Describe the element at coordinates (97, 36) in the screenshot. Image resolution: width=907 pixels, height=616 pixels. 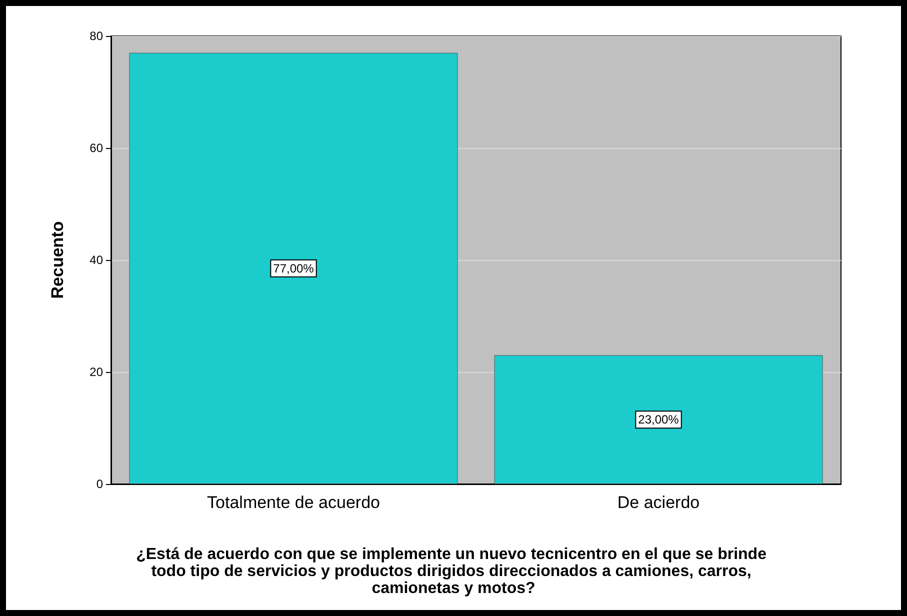
I see `y-tick-label: 80` at that location.